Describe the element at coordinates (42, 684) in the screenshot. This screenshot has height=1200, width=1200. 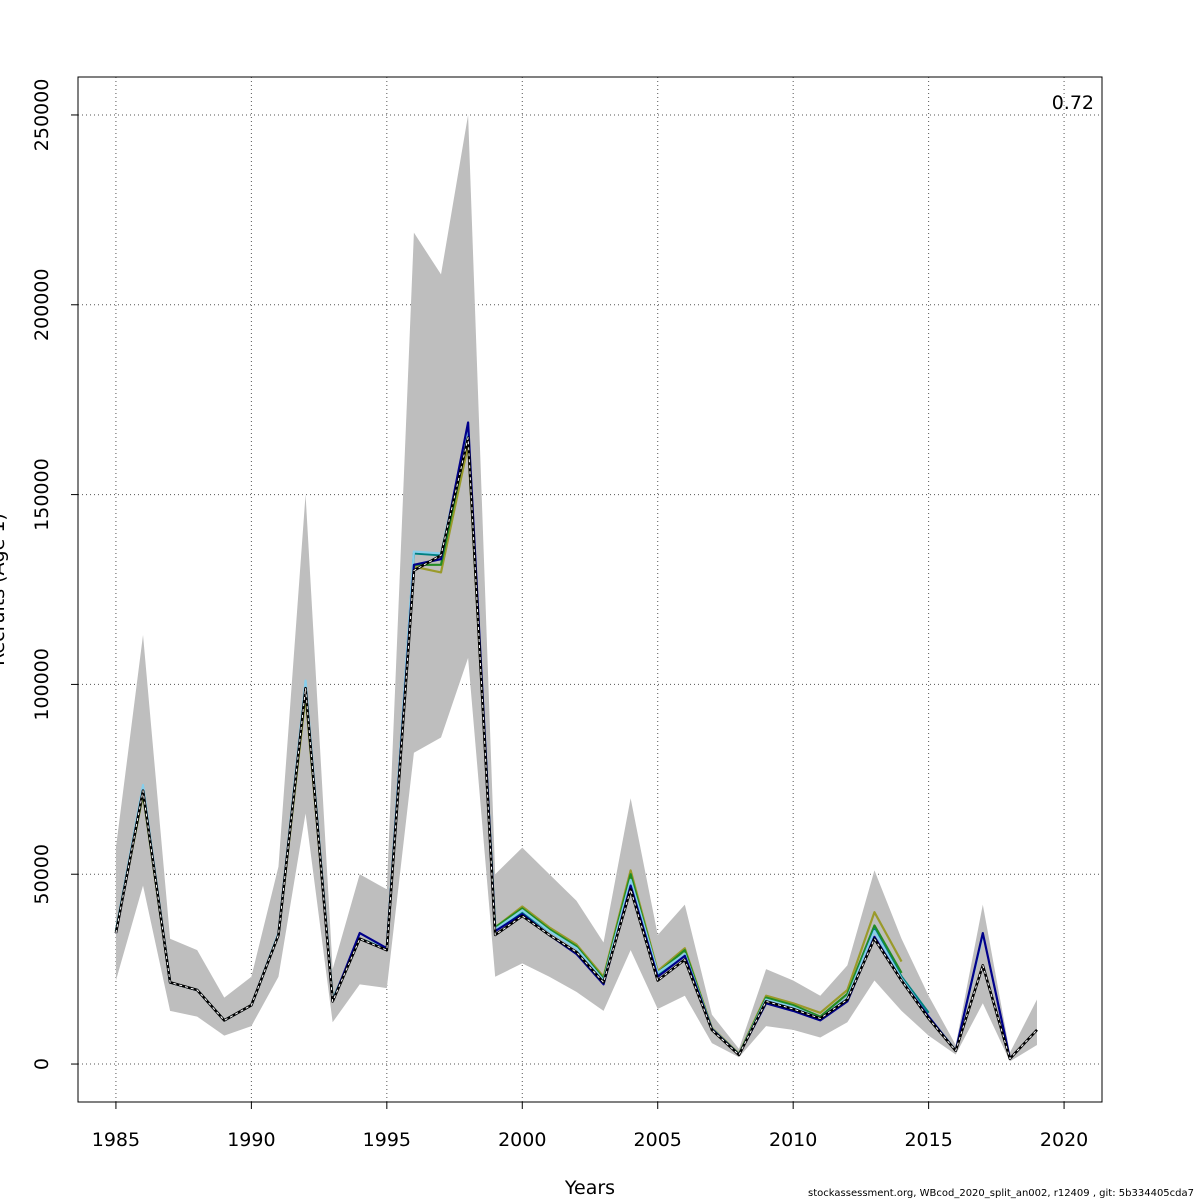
I see `y-tick-label: 100000` at that location.